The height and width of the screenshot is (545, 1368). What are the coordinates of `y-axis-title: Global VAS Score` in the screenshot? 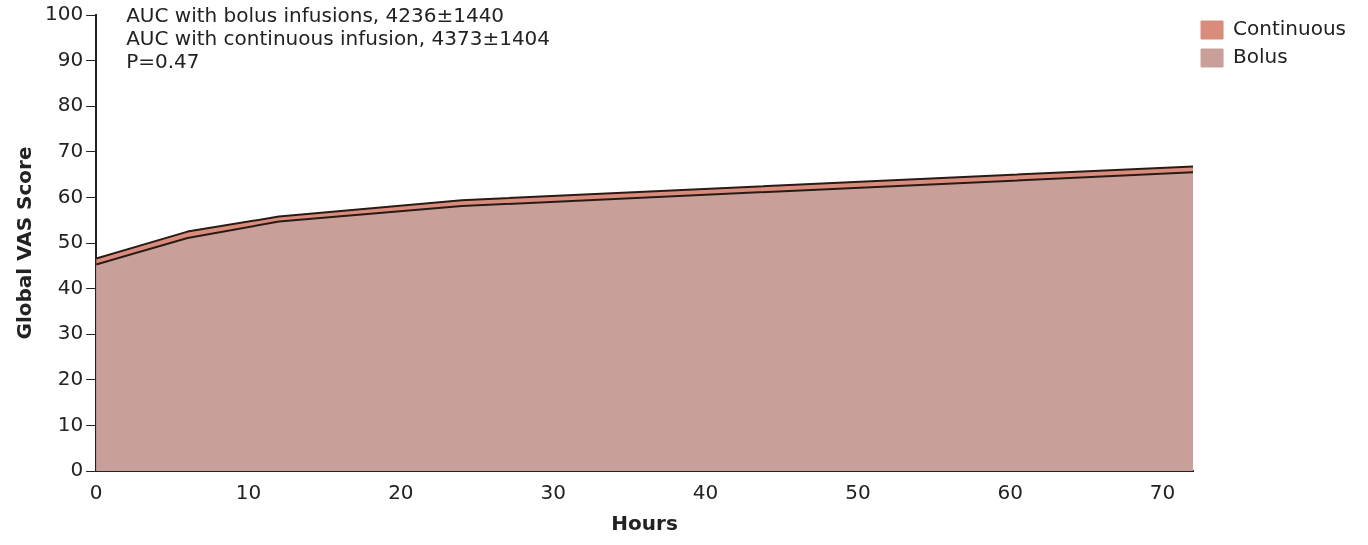 It's located at (24, 243).